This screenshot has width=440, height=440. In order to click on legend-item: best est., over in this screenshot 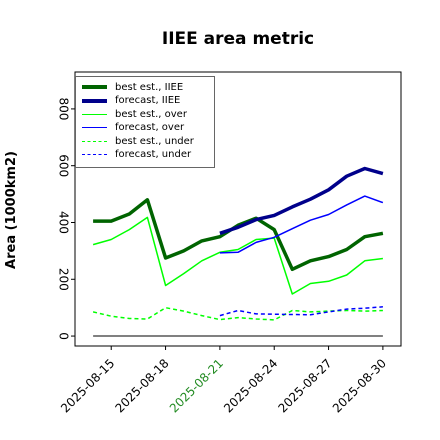, I will do `click(134, 114)`.